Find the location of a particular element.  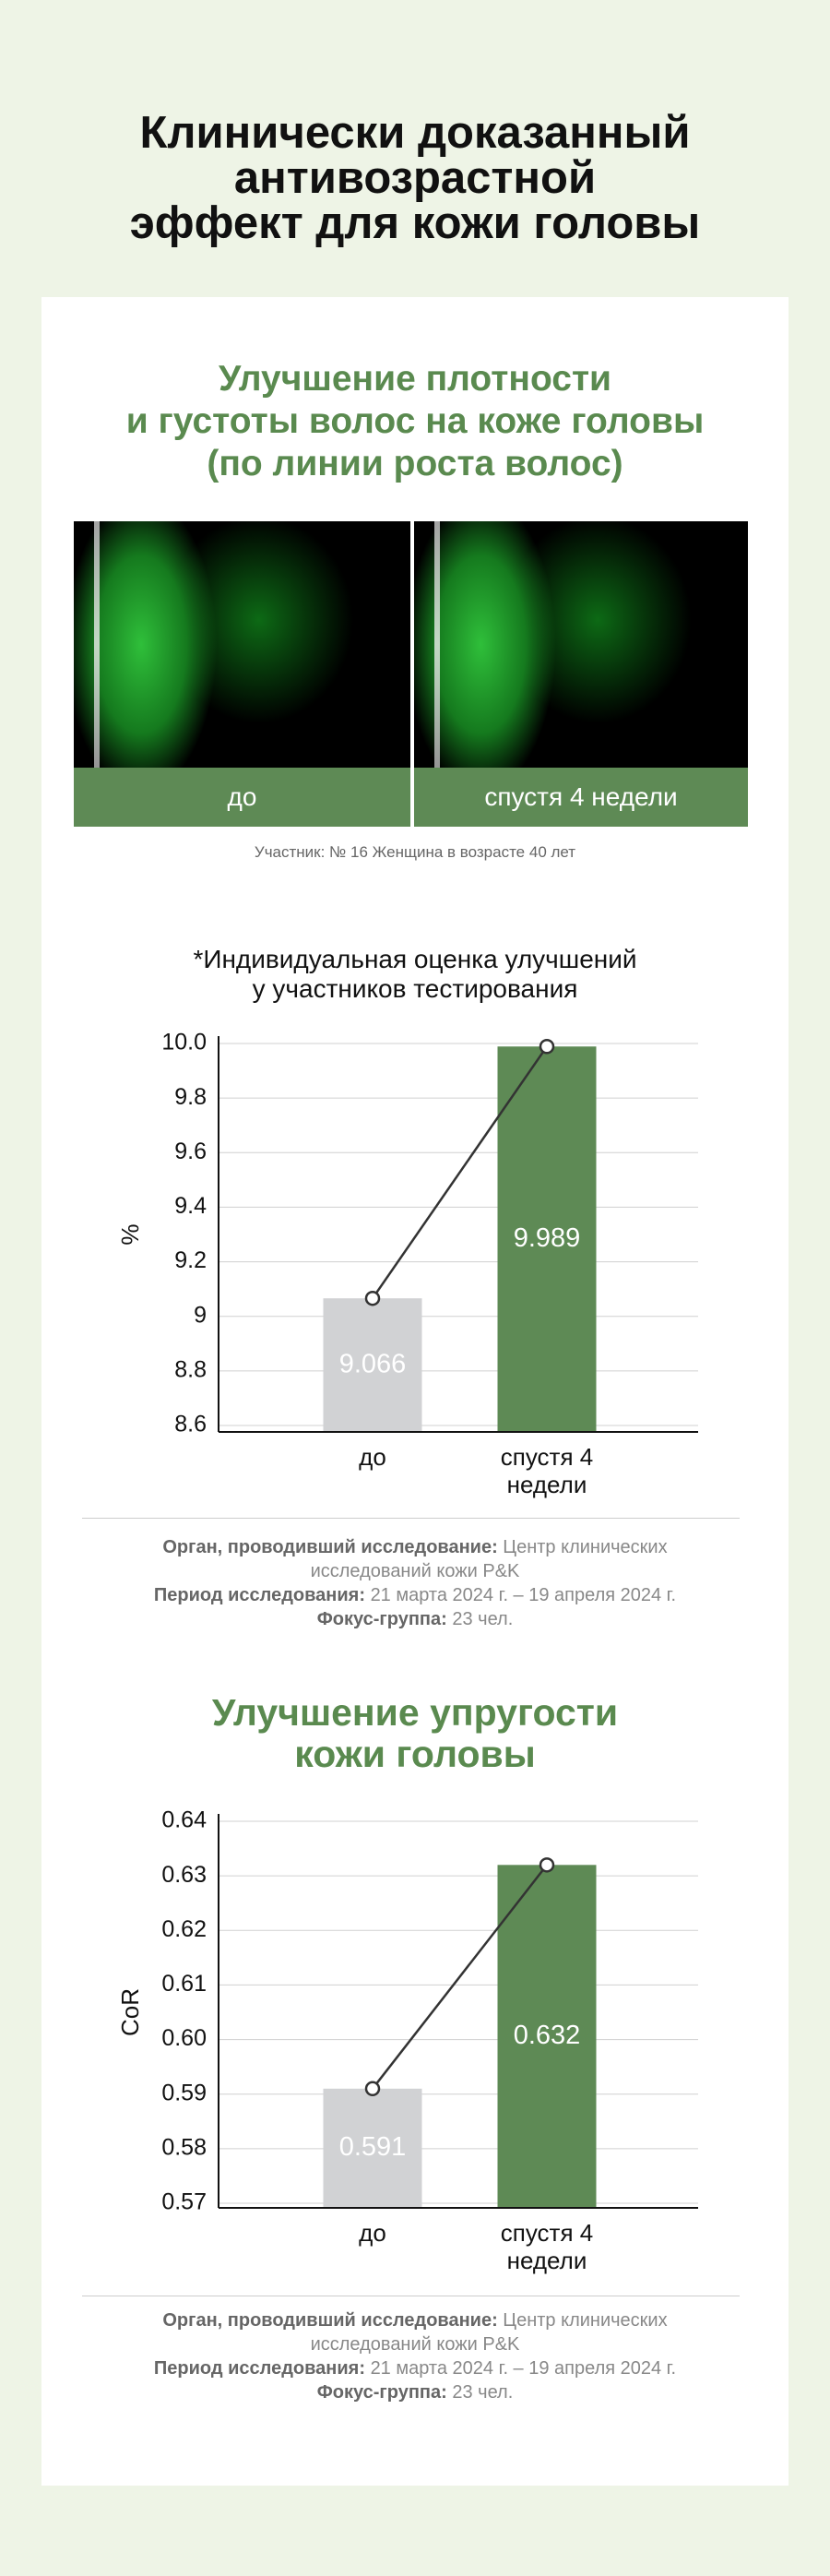

y-tick-label: 9.4 is located at coordinates (190, 1206).